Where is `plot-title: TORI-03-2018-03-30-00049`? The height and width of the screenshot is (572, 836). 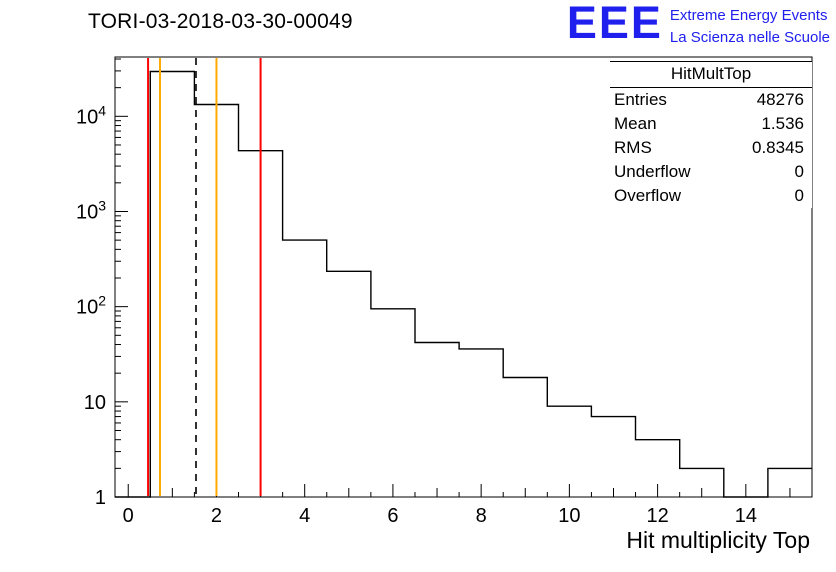 plot-title: TORI-03-2018-03-30-00049 is located at coordinates (220, 21).